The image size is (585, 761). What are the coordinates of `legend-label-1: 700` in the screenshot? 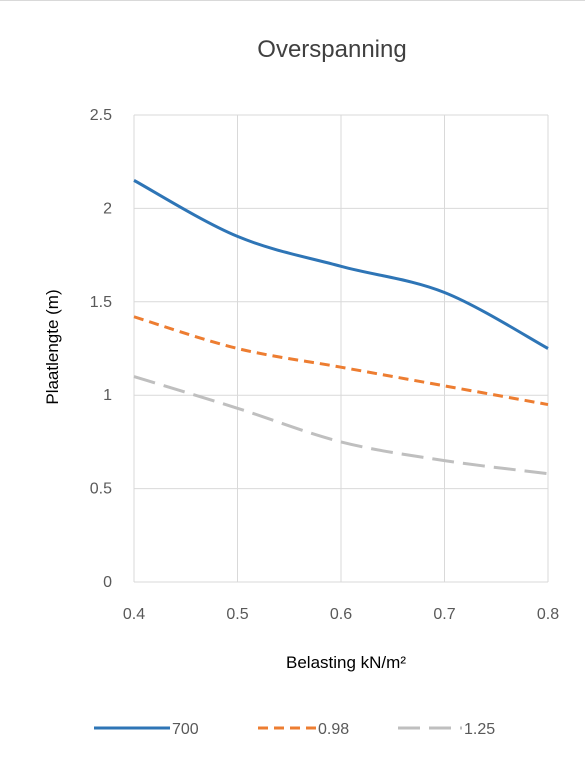 It's located at (185, 729).